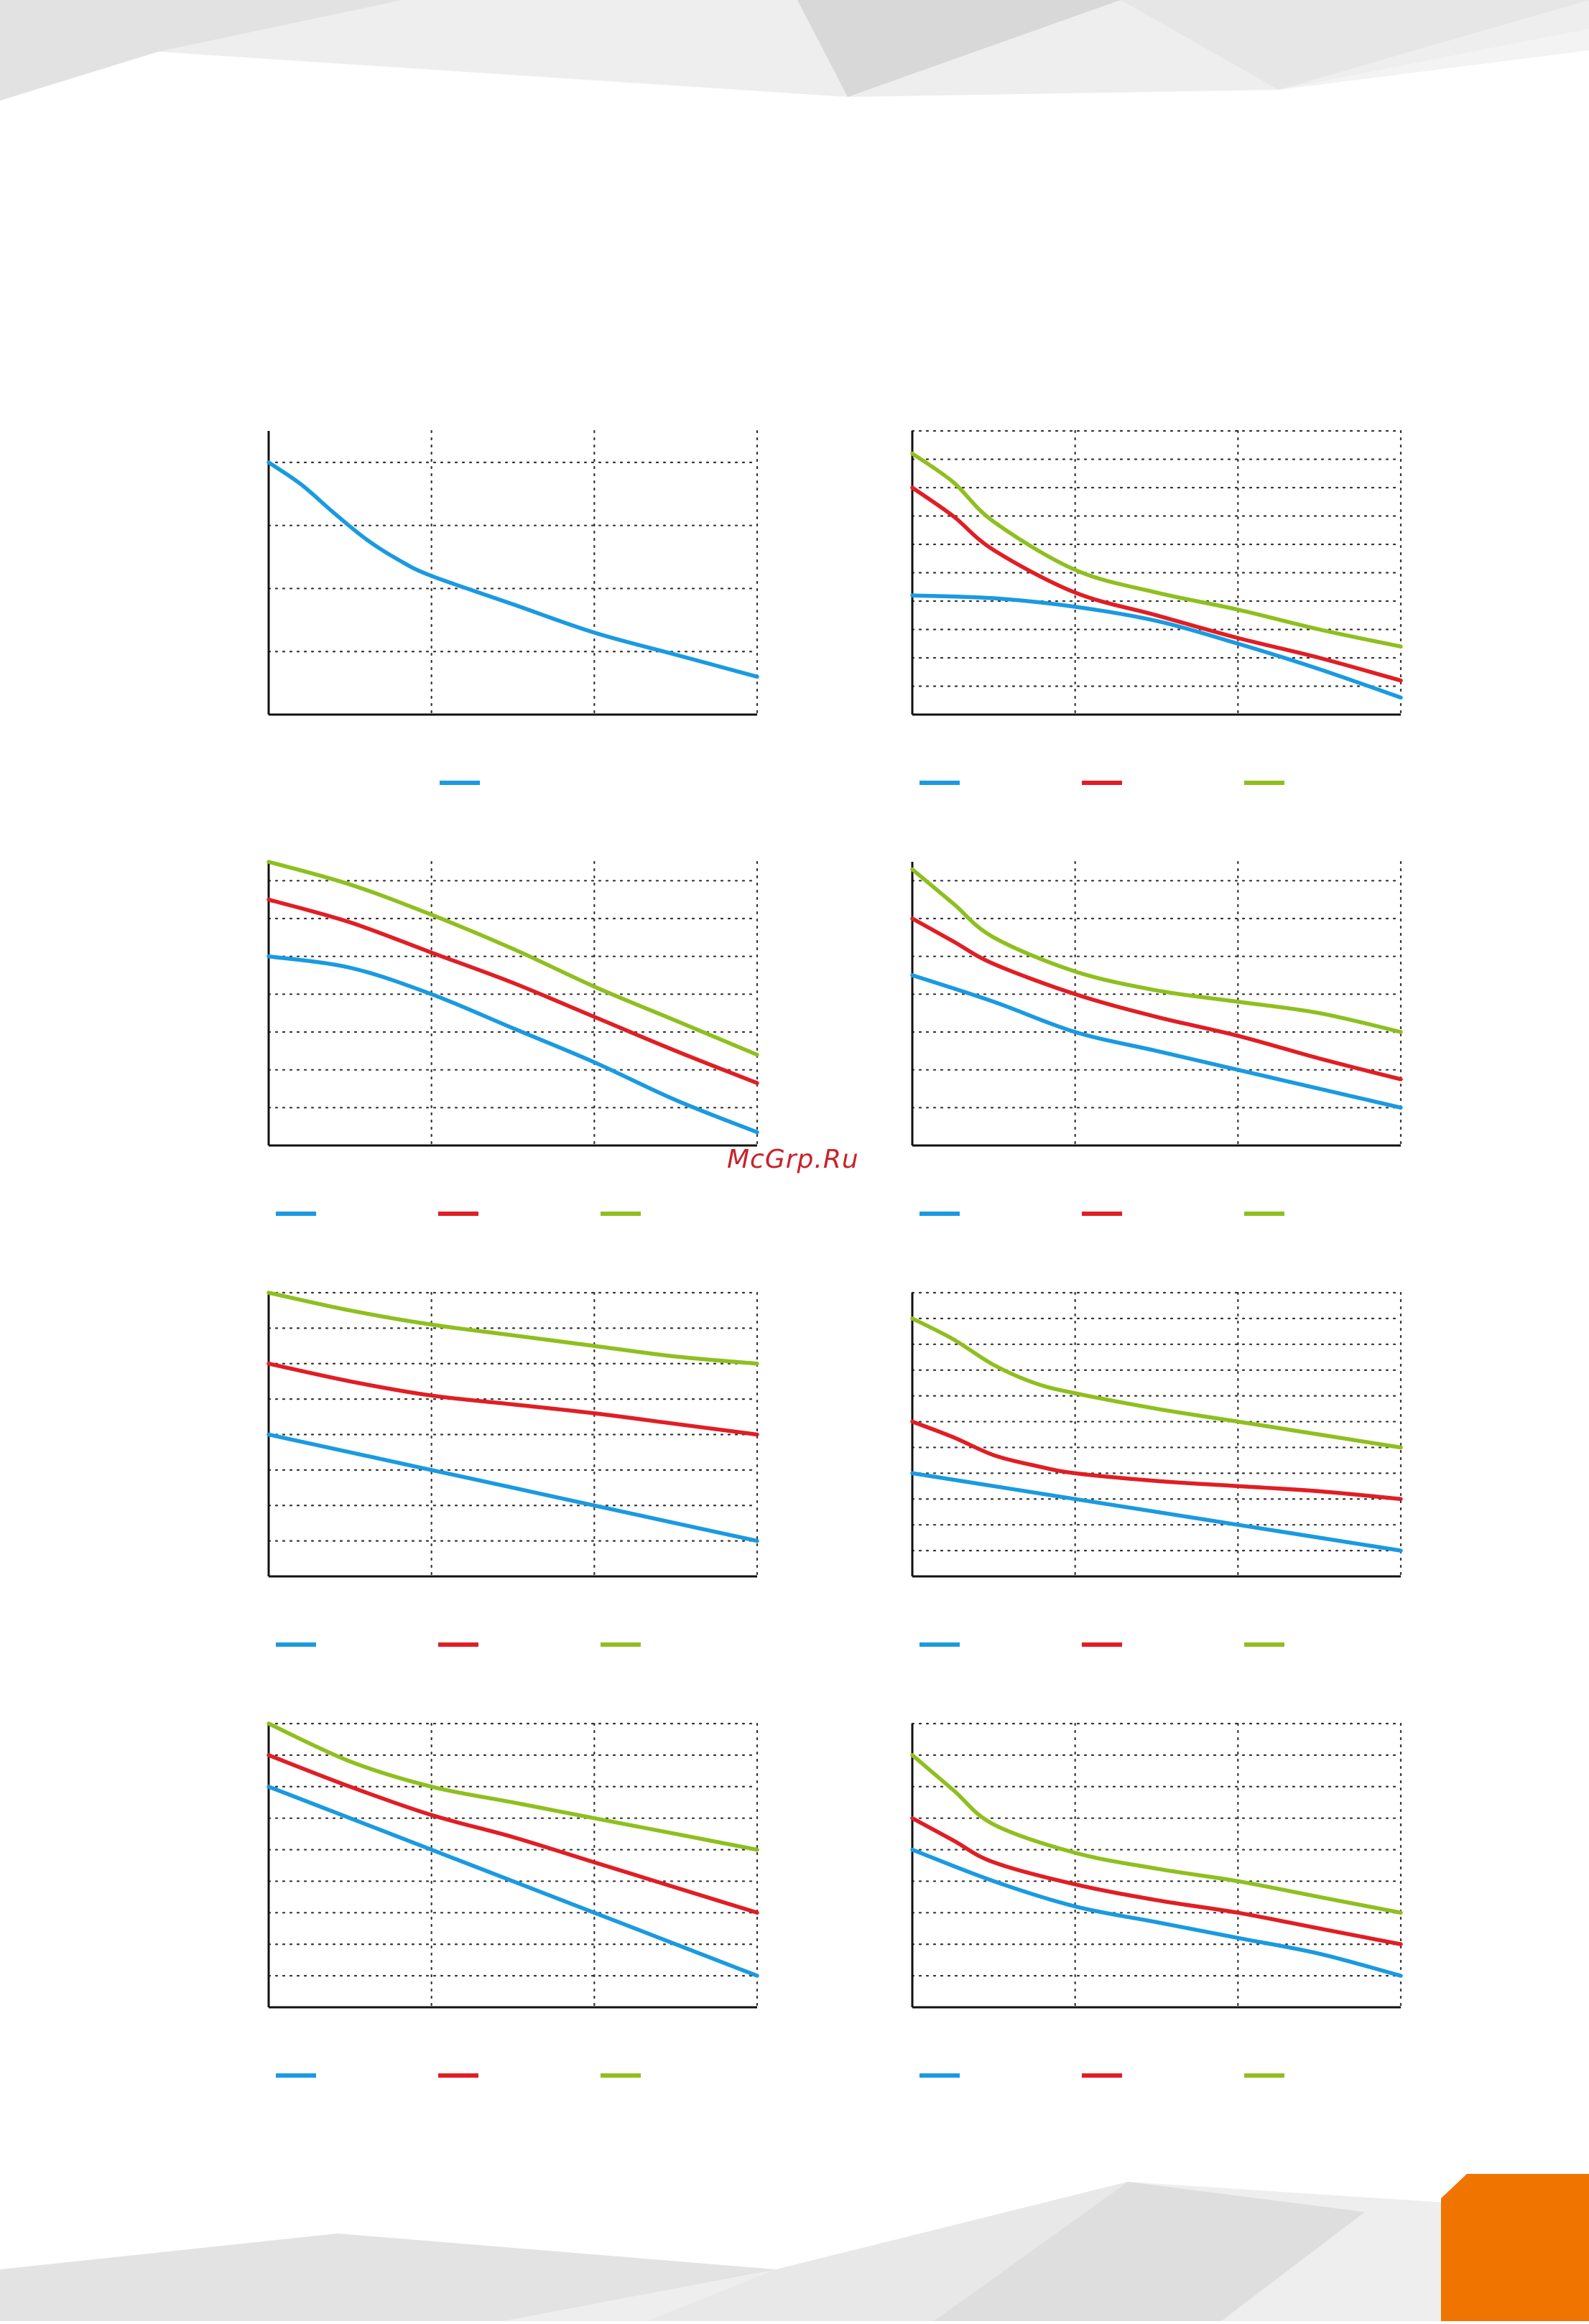 The height and width of the screenshot is (2324, 1589). Describe the element at coordinates (1515, 2248) in the screenshot. I see `page-corner-tab` at that location.